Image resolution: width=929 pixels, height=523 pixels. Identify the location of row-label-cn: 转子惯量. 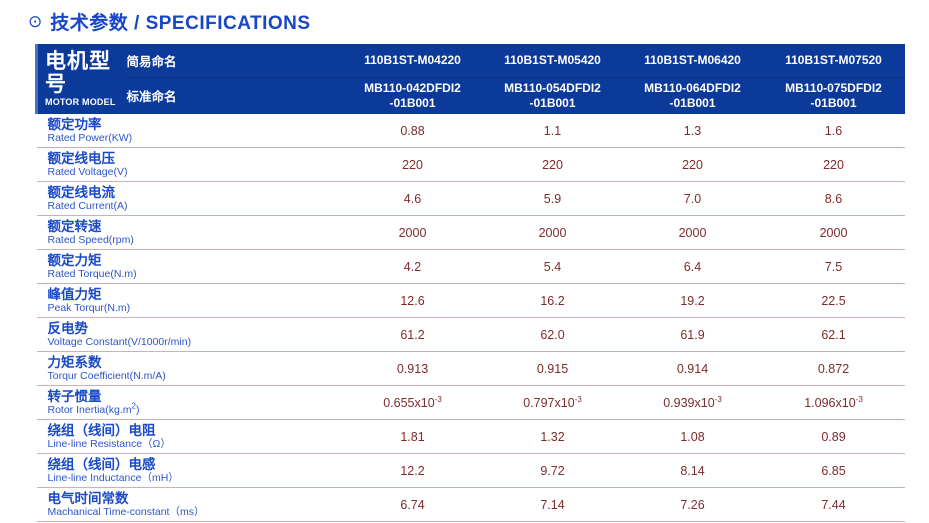
(74, 396).